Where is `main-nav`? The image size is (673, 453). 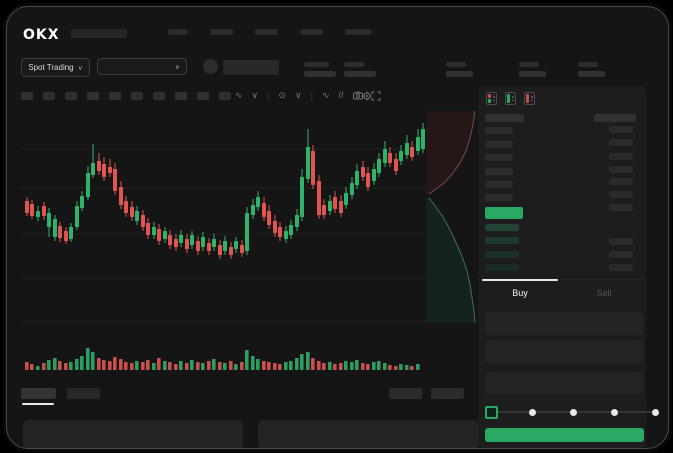
main-nav is located at coordinates (281, 32).